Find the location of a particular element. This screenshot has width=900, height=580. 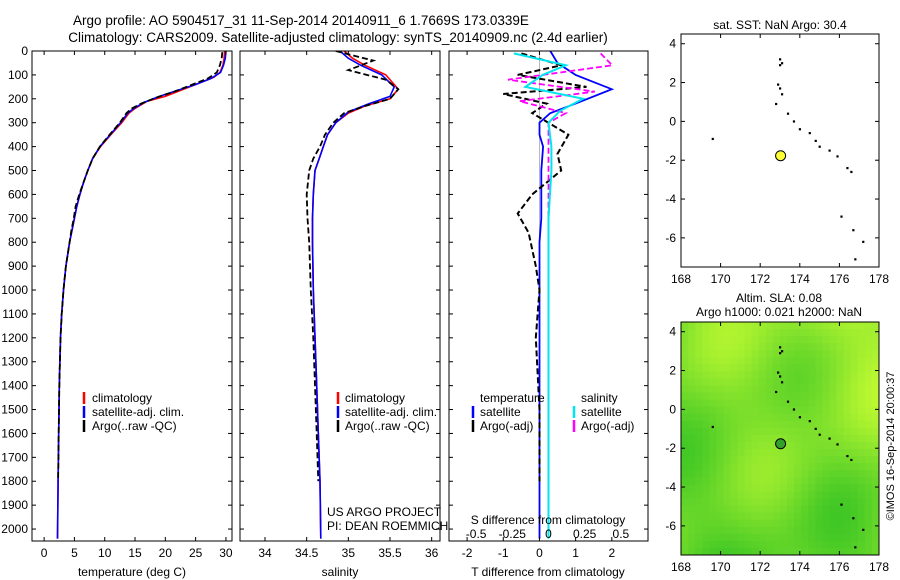

x-tick-label: 178 is located at coordinates (879, 279).